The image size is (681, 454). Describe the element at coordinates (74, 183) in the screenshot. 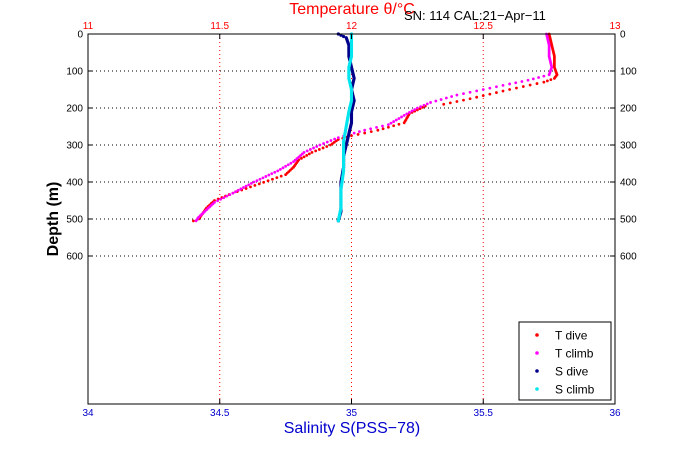

I see `left-tick-label: 400` at that location.